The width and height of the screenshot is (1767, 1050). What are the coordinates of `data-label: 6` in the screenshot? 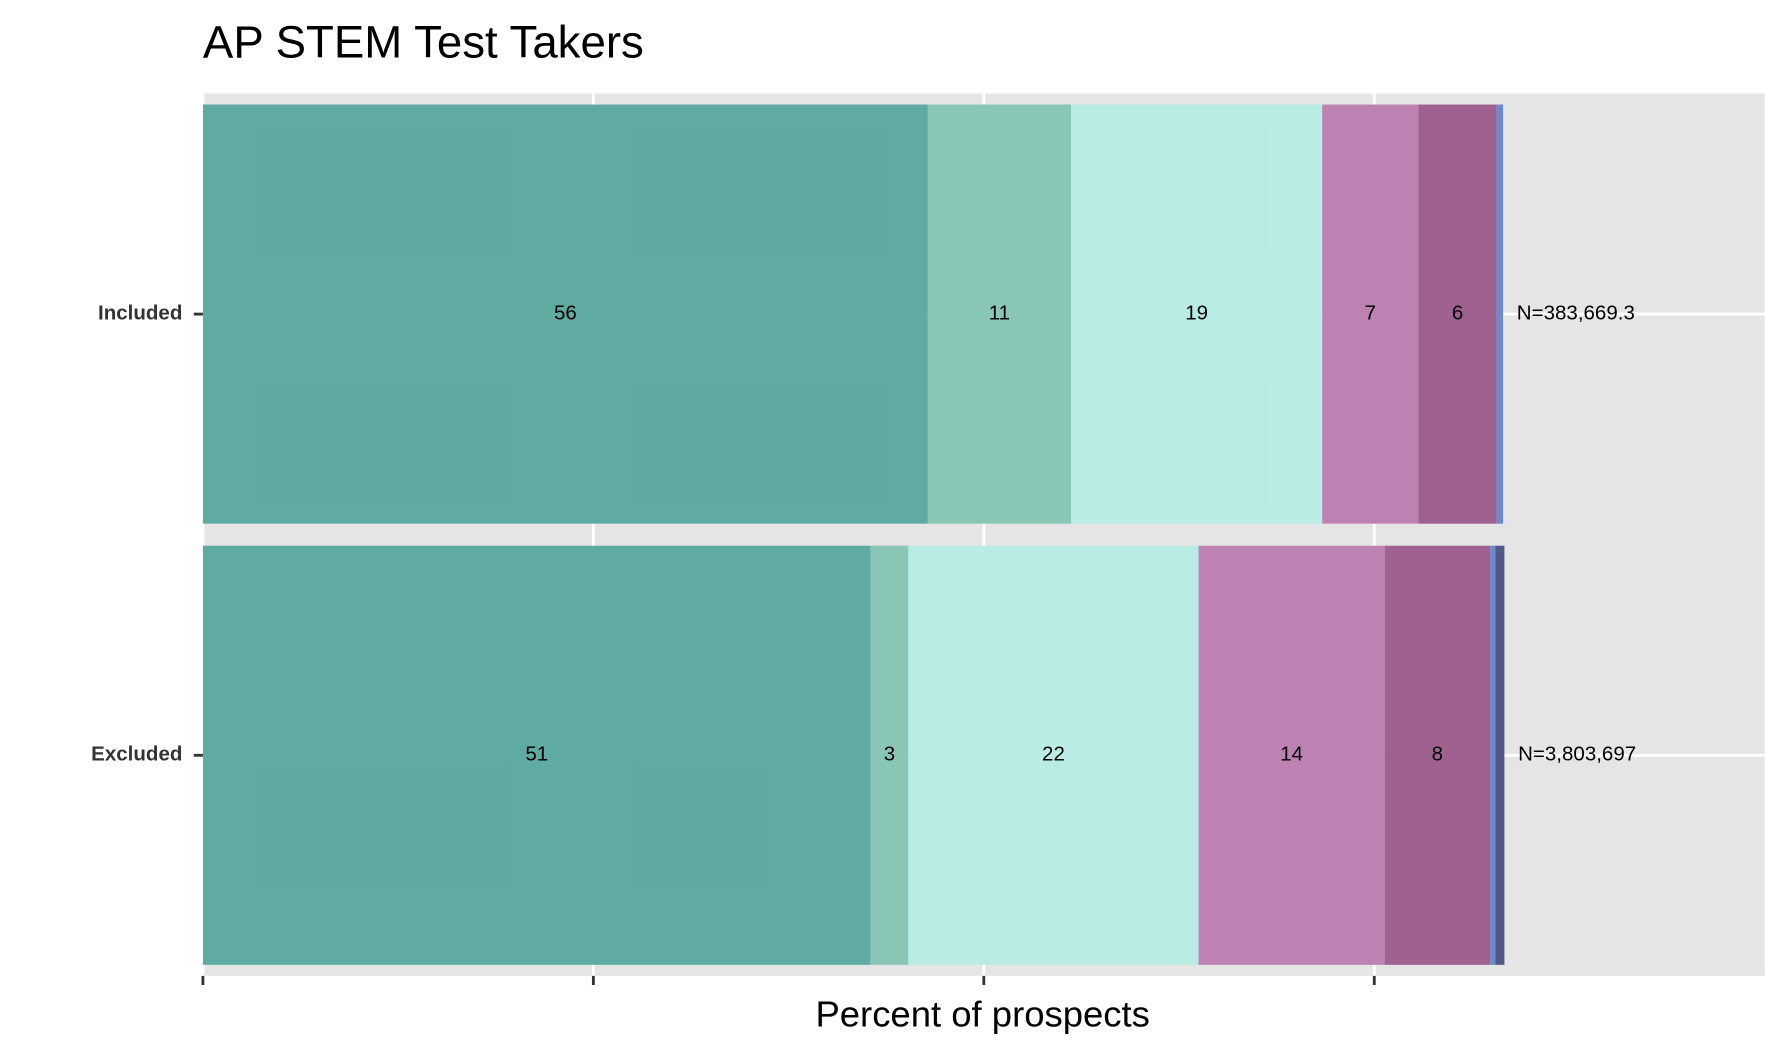 It's located at (1457, 313).